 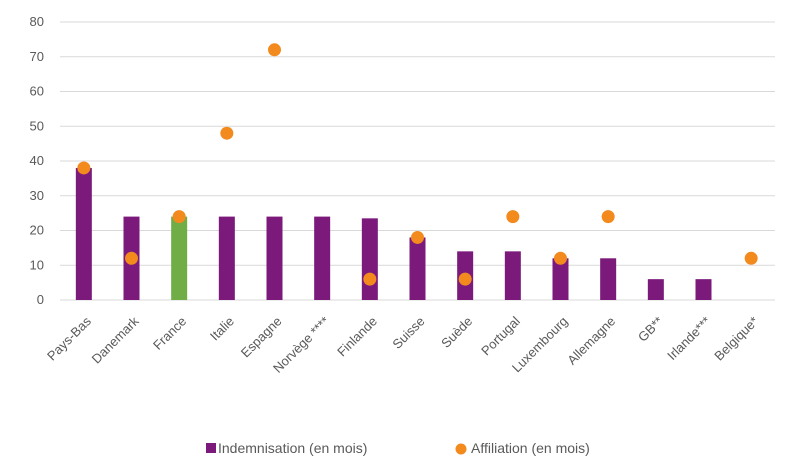 What do you see at coordinates (261, 337) in the screenshot?
I see `x-tick-label: Espagne` at bounding box center [261, 337].